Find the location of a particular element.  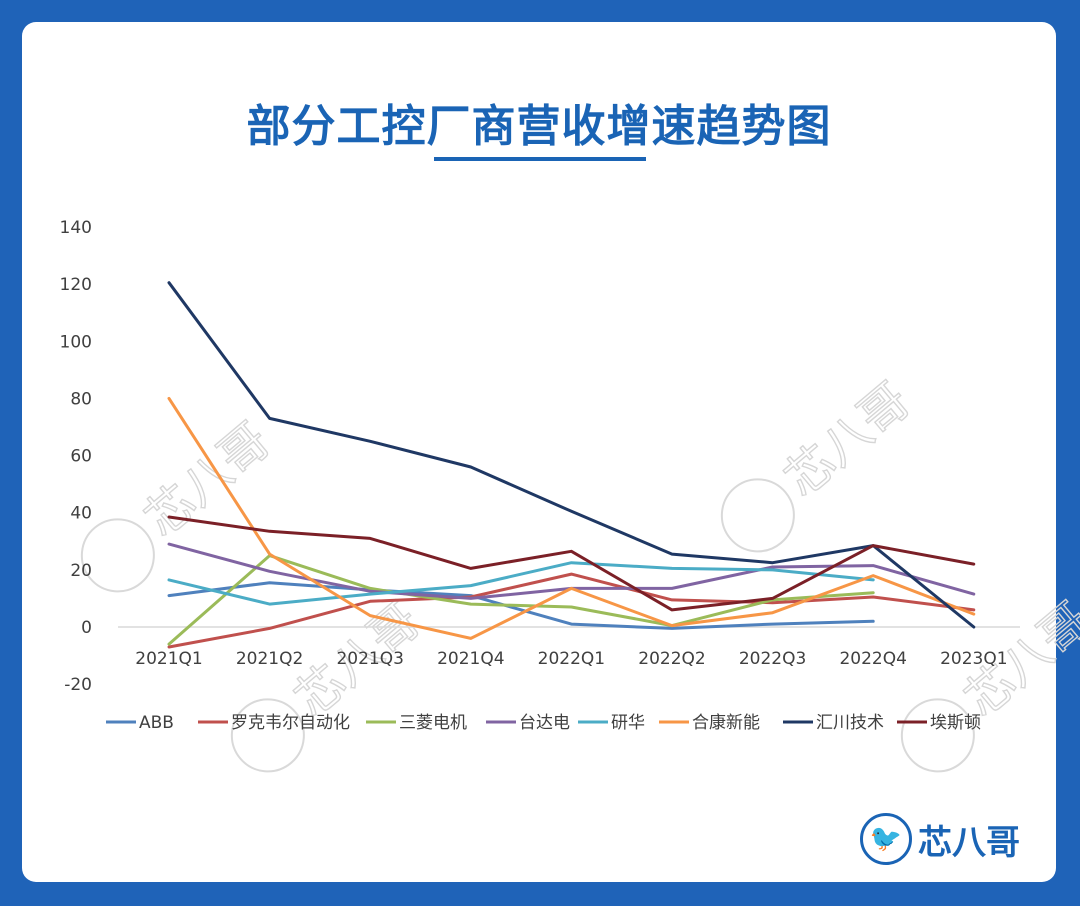

y-tick-label: 20 is located at coordinates (81, 571).